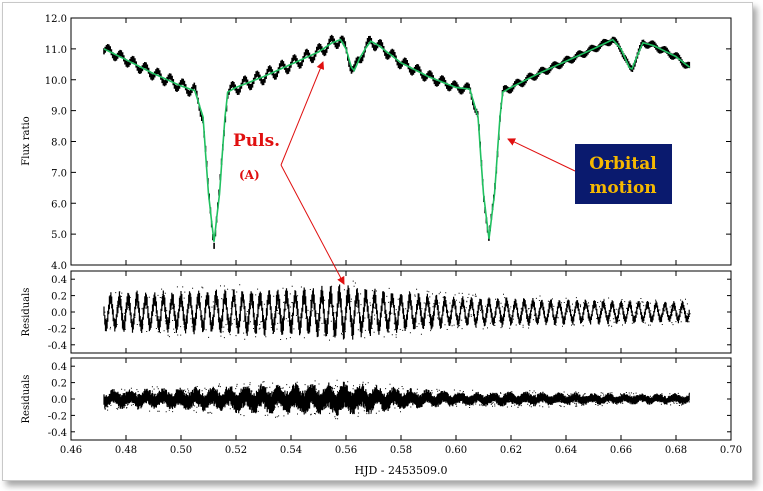 The width and height of the screenshot is (763, 491). What do you see at coordinates (291, 450) in the screenshot?
I see `x-tick-label: 0.54` at bounding box center [291, 450].